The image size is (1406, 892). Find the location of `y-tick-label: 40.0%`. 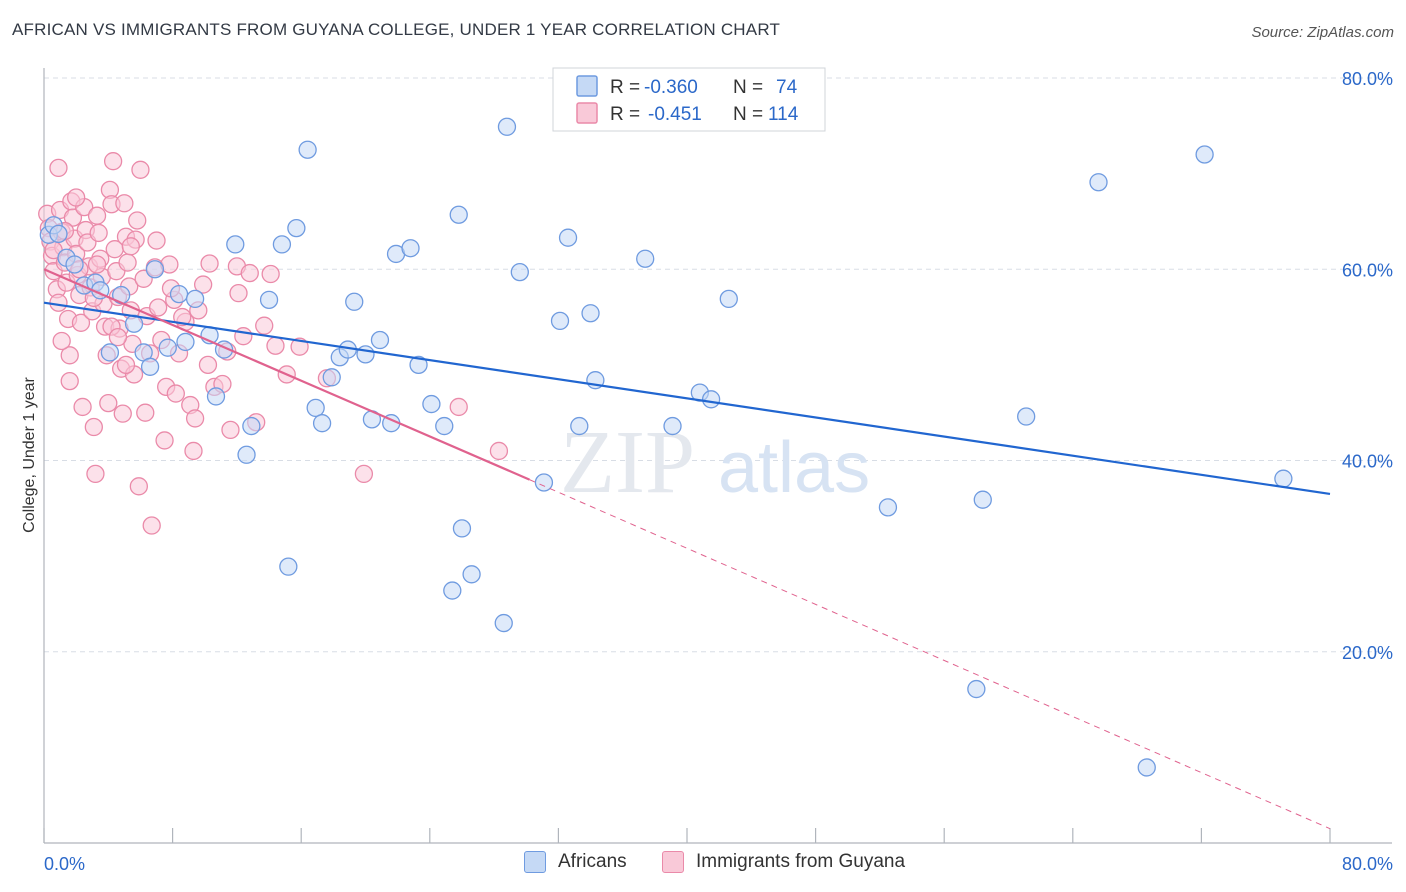

y-tick-label: 40.0% is located at coordinates (1367, 462).